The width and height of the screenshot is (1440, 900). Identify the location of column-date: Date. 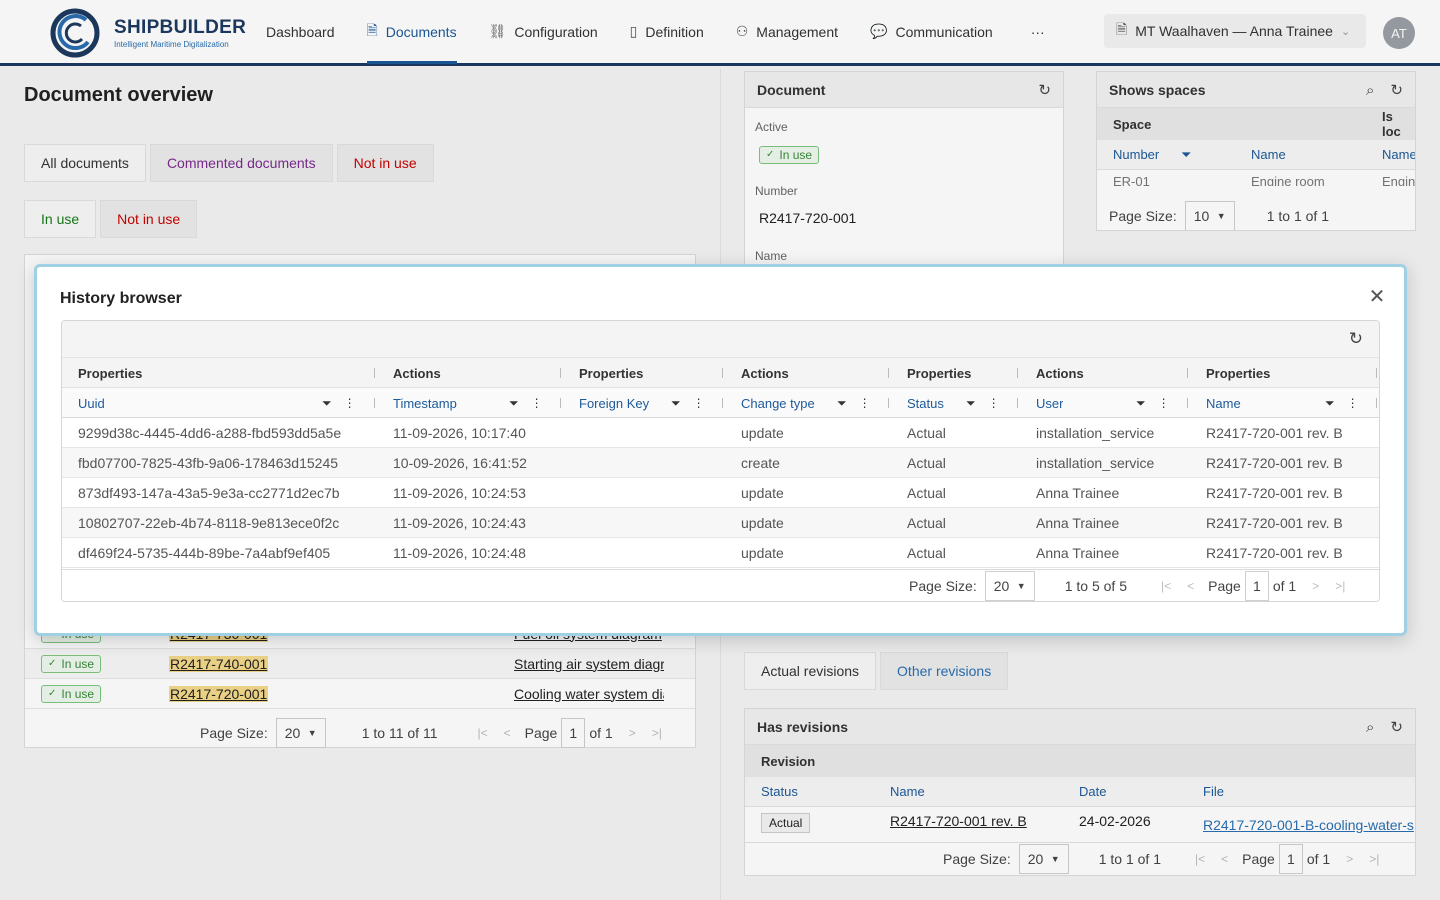
(1093, 791).